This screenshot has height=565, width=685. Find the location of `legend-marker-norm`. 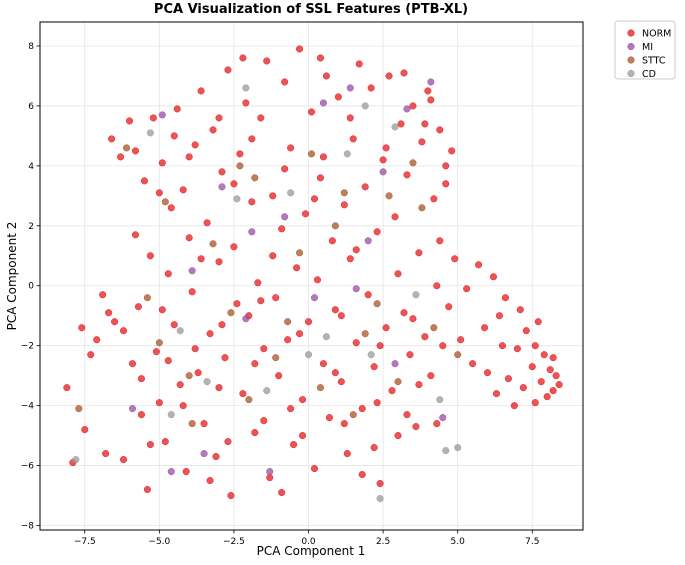

legend-marker-norm is located at coordinates (631, 33).